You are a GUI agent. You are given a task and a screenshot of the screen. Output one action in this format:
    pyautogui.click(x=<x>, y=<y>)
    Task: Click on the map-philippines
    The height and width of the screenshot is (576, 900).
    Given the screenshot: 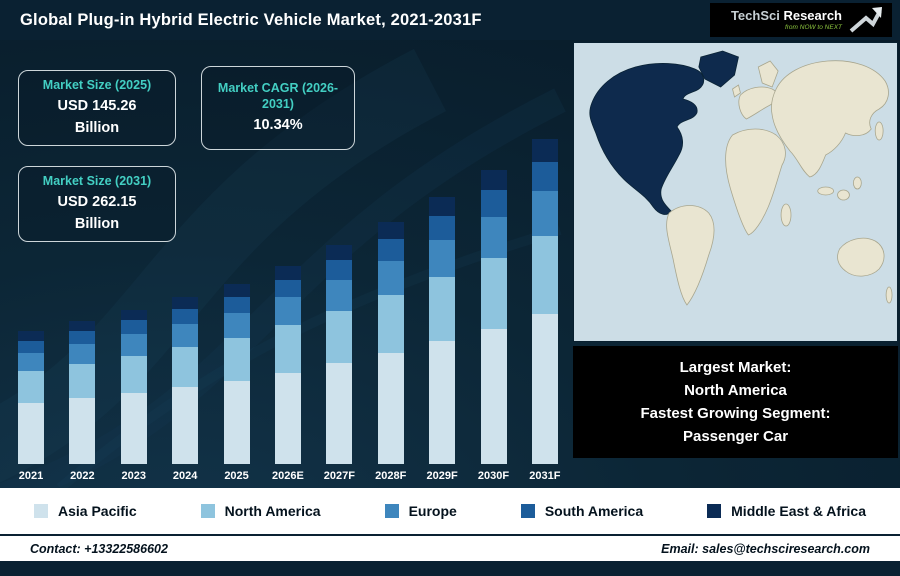 What is the action you would take?
    pyautogui.click(x=857, y=183)
    